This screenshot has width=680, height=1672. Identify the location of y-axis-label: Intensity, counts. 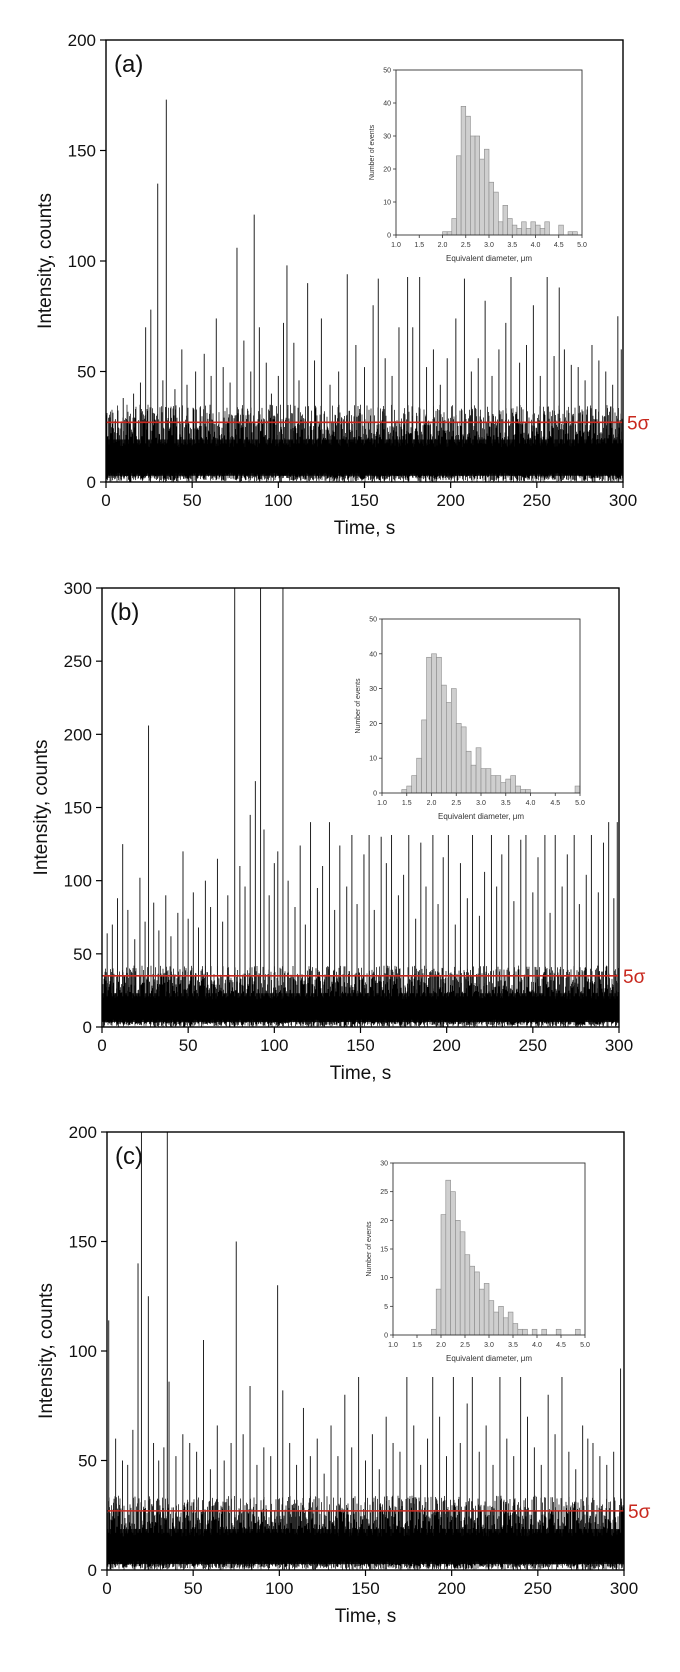
(46, 1351).